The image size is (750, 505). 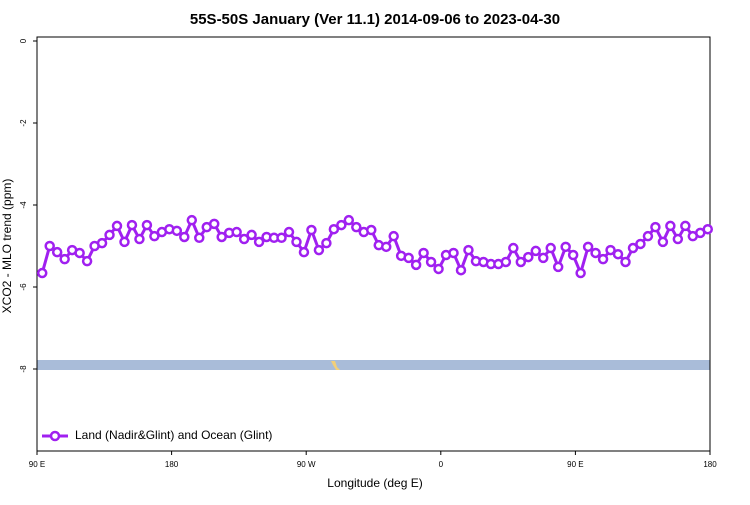 I want to click on legend-label: Land (Nadir&Glint) and Ocean (Glint), so click(x=173, y=435).